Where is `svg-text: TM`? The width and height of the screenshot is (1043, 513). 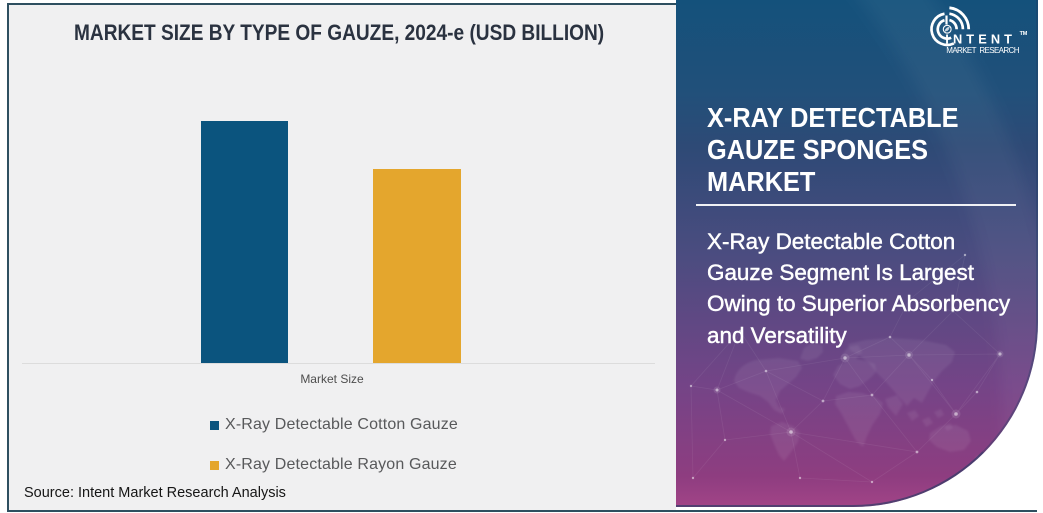
svg-text: TM is located at coordinates (1024, 34).